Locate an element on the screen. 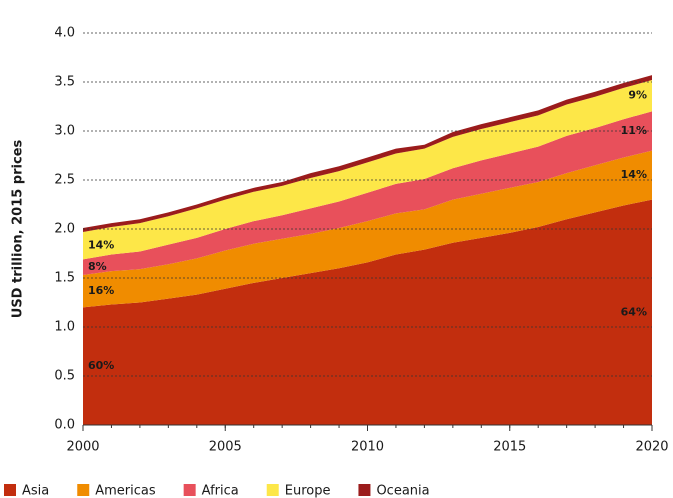  legend-label: Europe is located at coordinates (308, 491).